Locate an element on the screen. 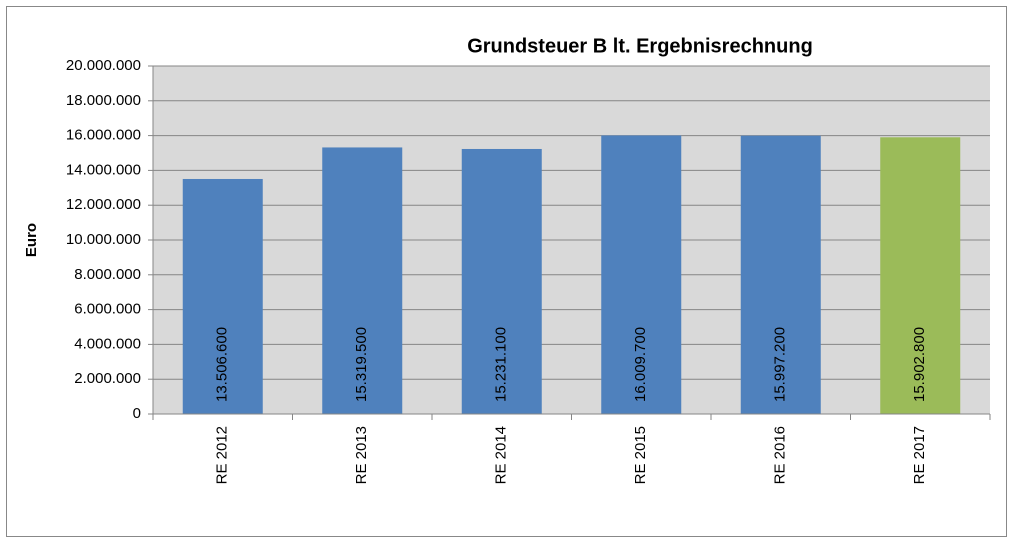 This screenshot has width=1013, height=543. y-tick-label: 18.000.000 is located at coordinates (103, 100).